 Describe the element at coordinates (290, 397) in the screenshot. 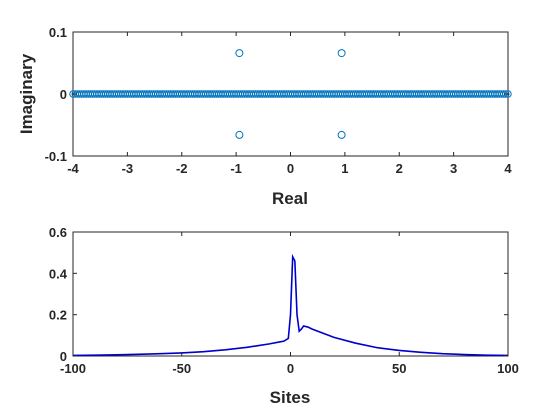

I see `bottom-x-axis-label: Sites` at that location.